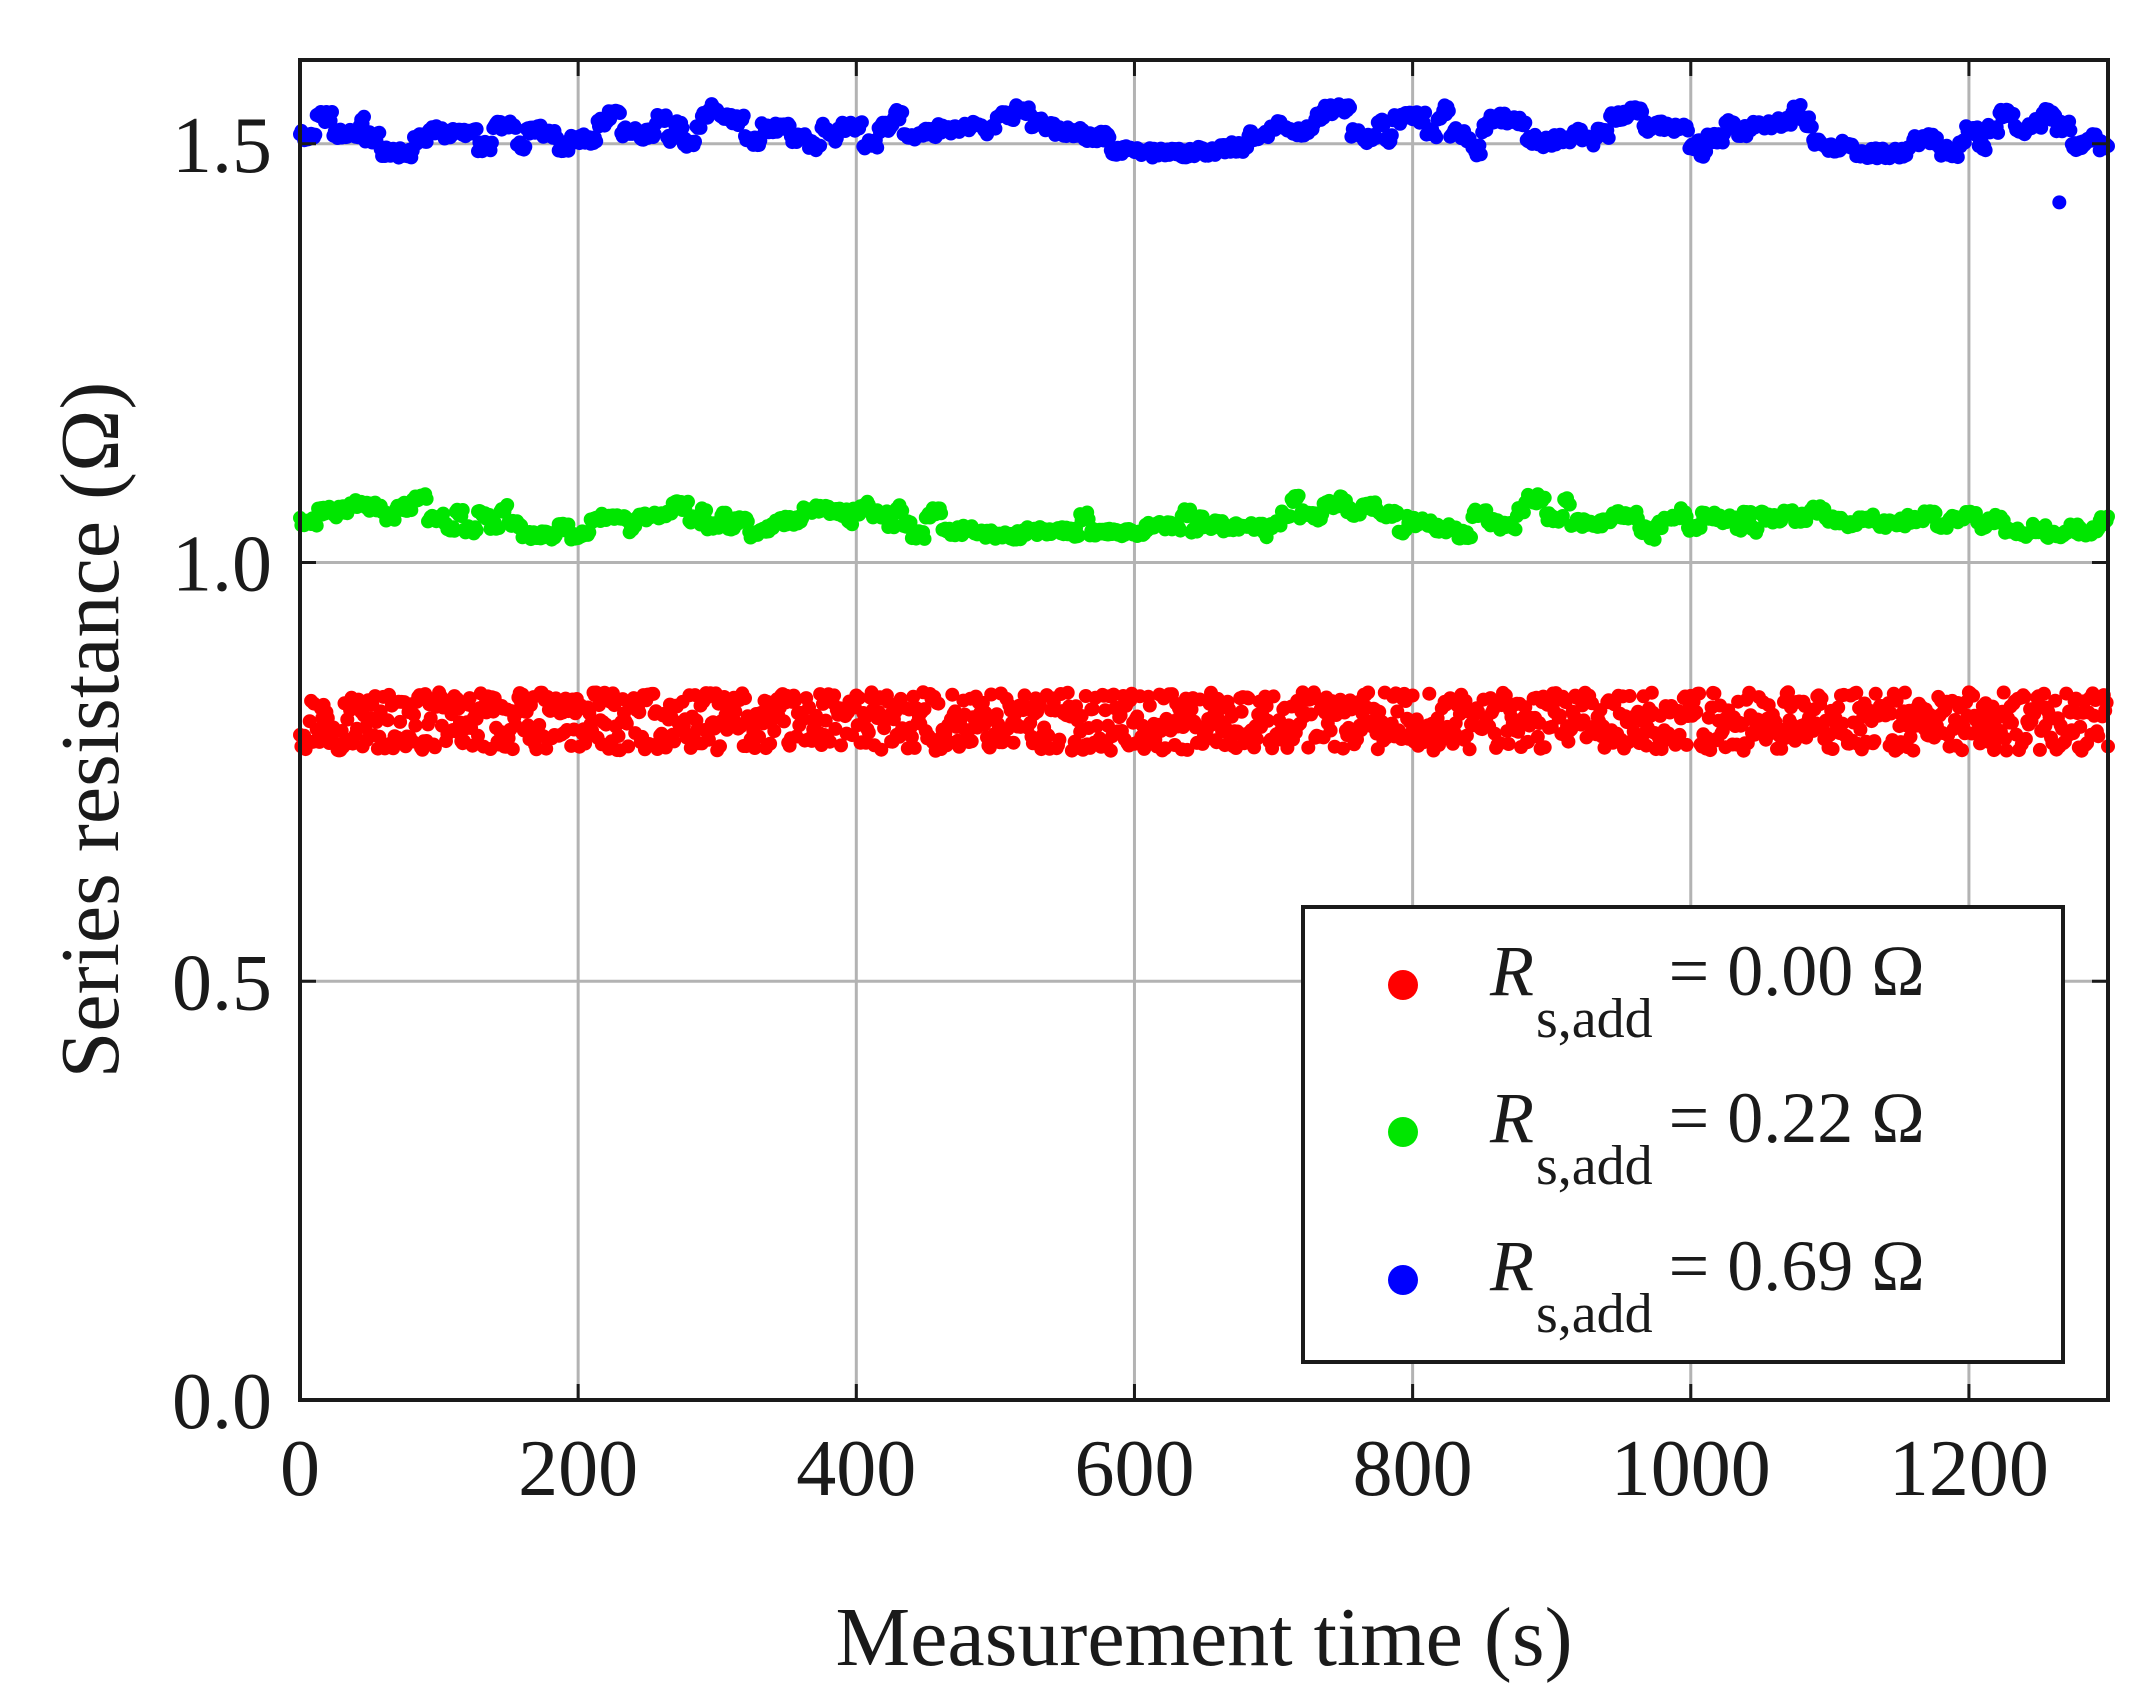 Image resolution: width=2141 pixels, height=1705 pixels. What do you see at coordinates (1691, 1469) in the screenshot?
I see `x-tick-label: 1000` at bounding box center [1691, 1469].